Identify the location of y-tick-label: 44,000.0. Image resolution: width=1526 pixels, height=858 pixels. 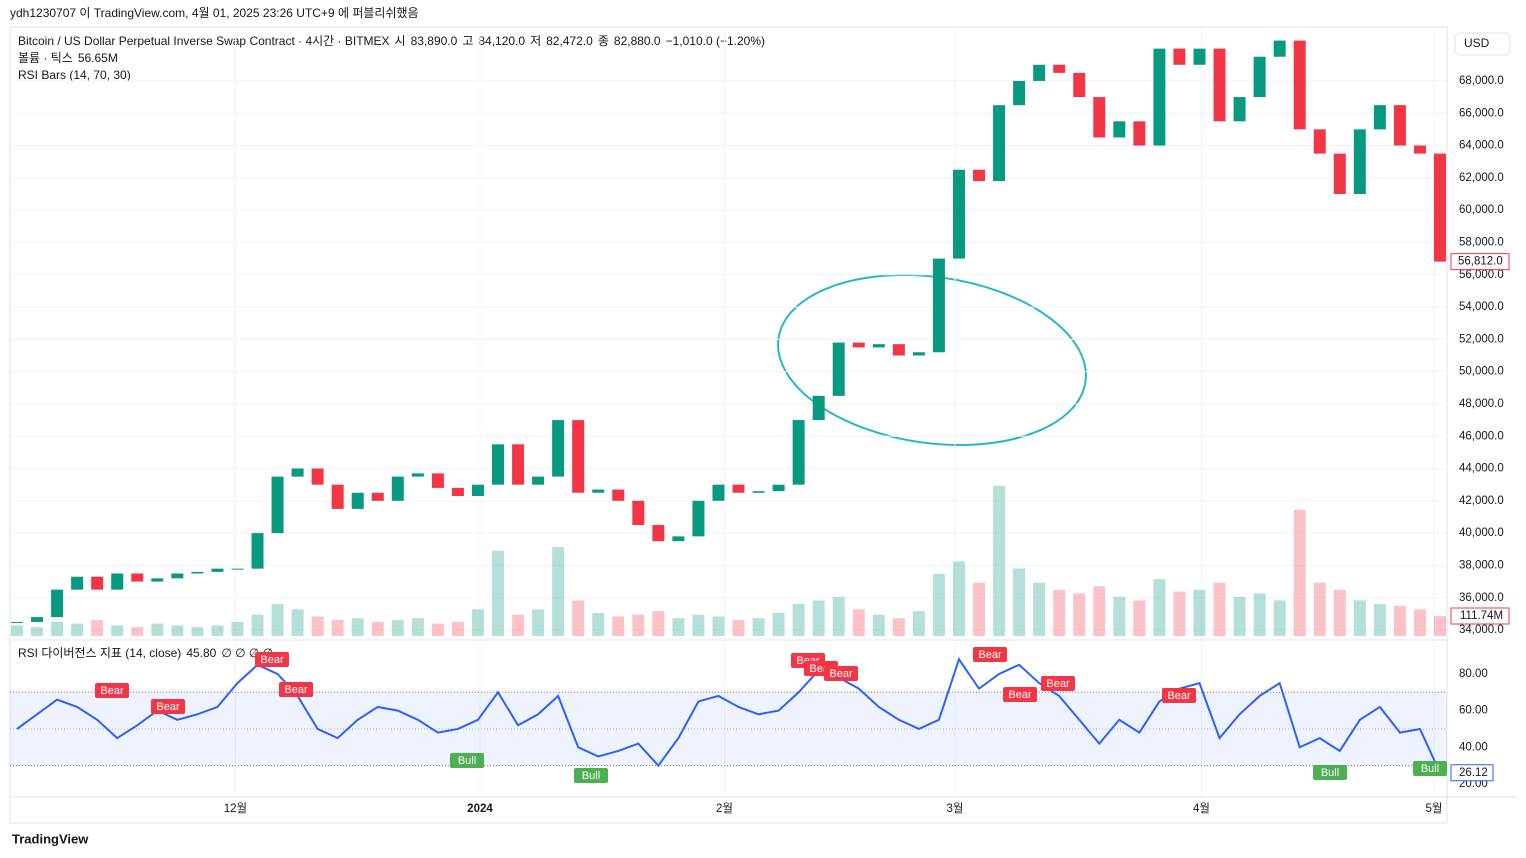
(1481, 469).